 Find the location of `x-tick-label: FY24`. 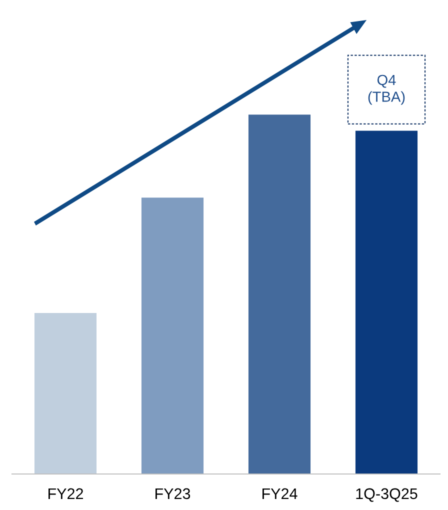

x-tick-label: FY24 is located at coordinates (280, 493).